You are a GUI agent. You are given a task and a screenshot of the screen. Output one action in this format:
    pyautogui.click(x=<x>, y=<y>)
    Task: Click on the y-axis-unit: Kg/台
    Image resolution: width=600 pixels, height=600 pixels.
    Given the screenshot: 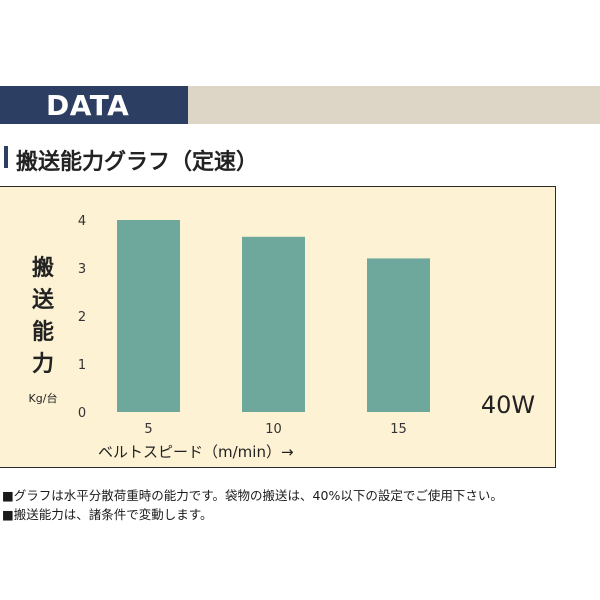 What is the action you would take?
    pyautogui.click(x=43, y=398)
    